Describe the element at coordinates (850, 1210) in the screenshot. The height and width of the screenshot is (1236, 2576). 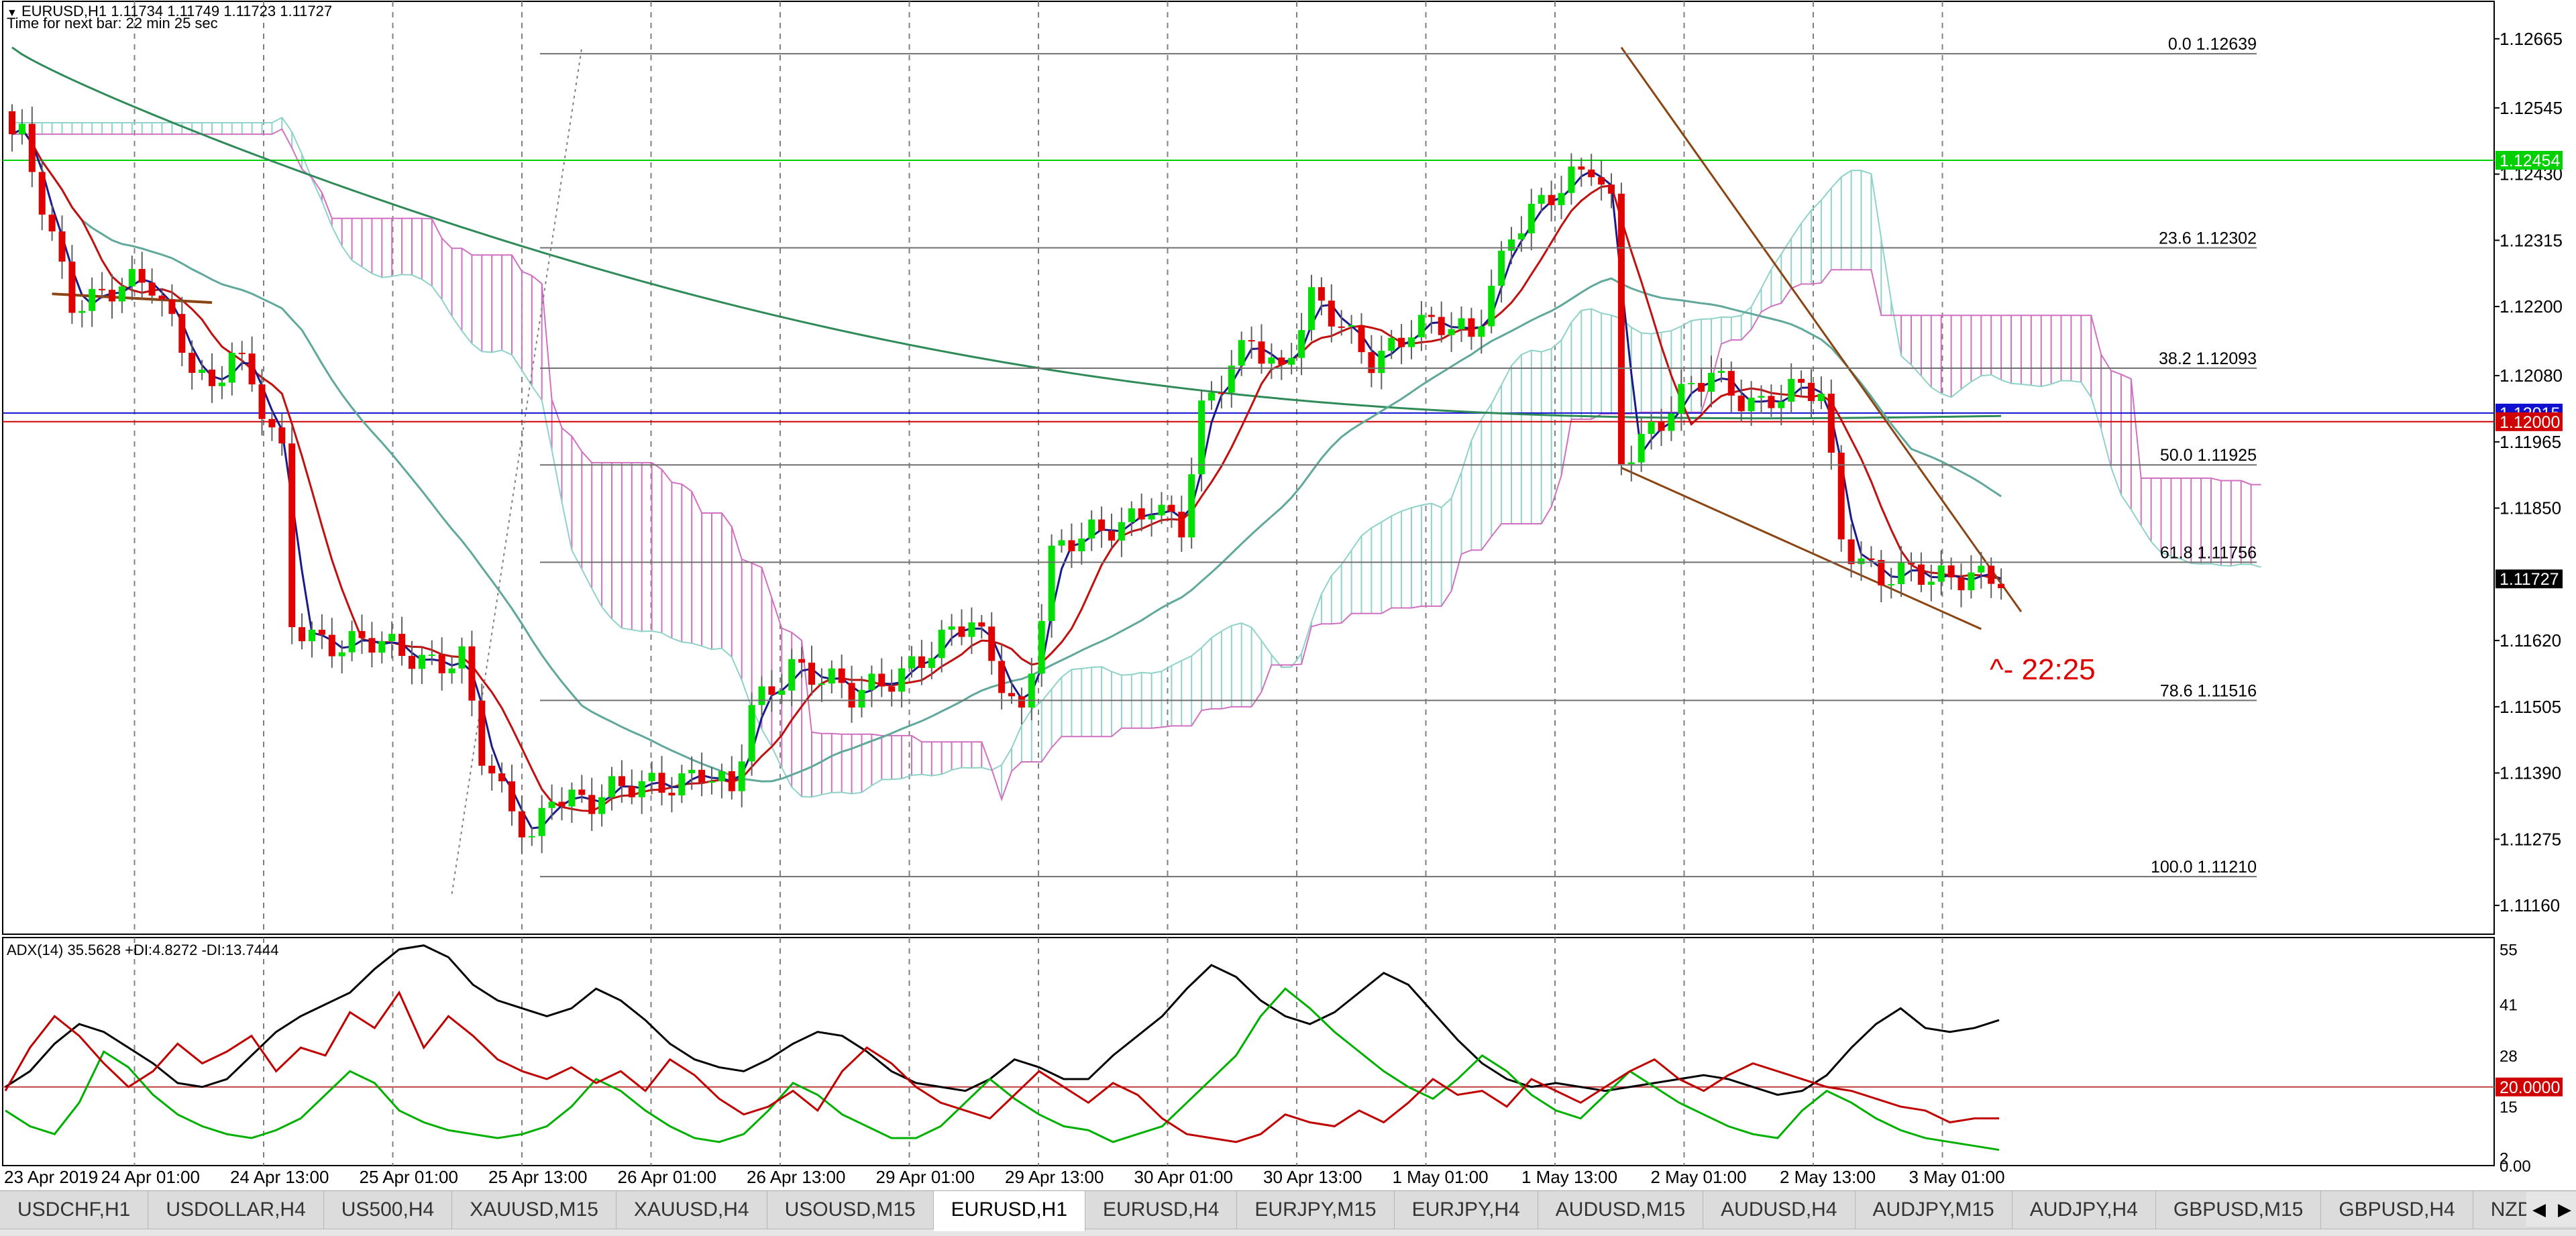
I see `tab-usousd-m15: USOUSD,M15` at that location.